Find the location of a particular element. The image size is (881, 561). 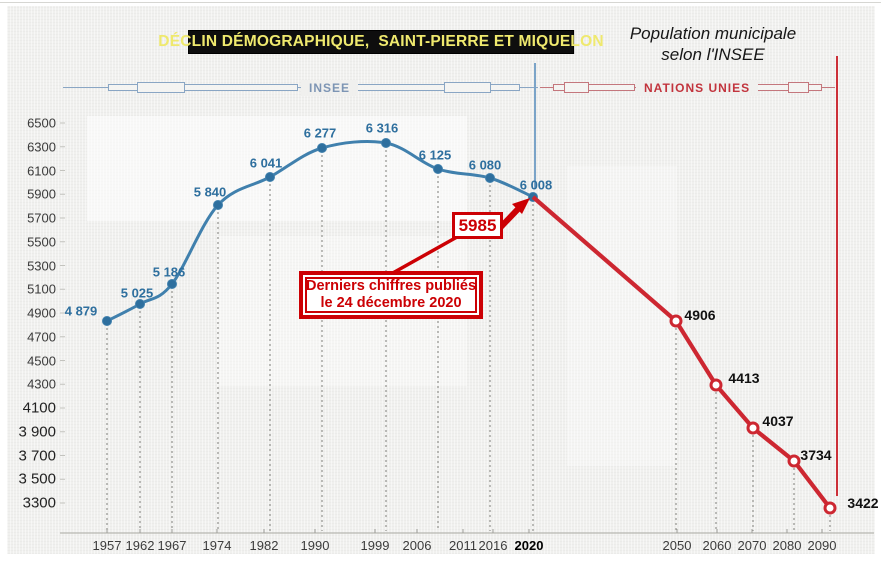

y-axis-tick-label: 6100 is located at coordinates (41, 170).